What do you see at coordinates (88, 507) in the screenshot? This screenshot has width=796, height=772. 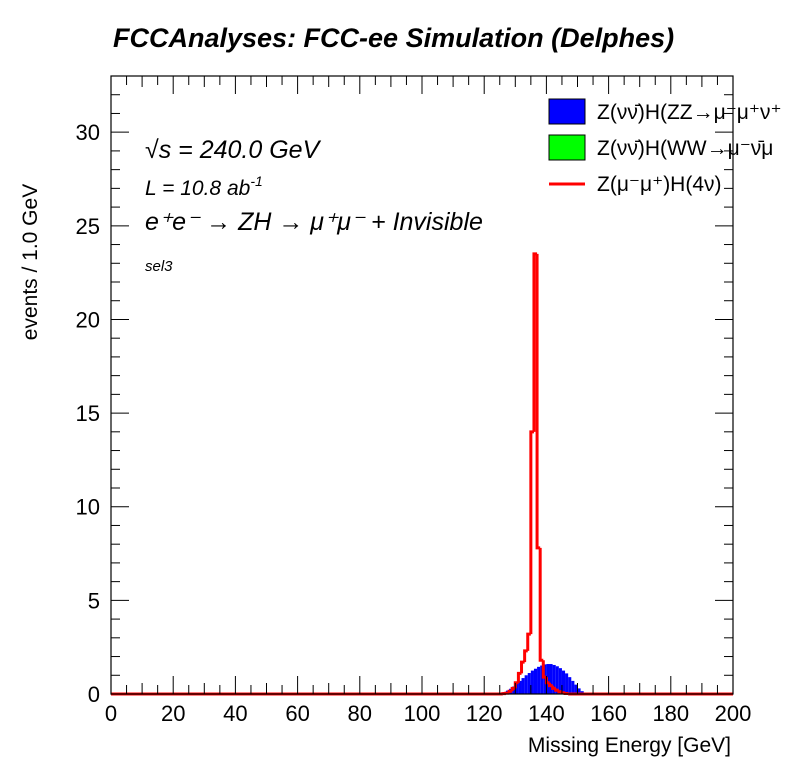 I see `y-tick-label-10: 10` at bounding box center [88, 507].